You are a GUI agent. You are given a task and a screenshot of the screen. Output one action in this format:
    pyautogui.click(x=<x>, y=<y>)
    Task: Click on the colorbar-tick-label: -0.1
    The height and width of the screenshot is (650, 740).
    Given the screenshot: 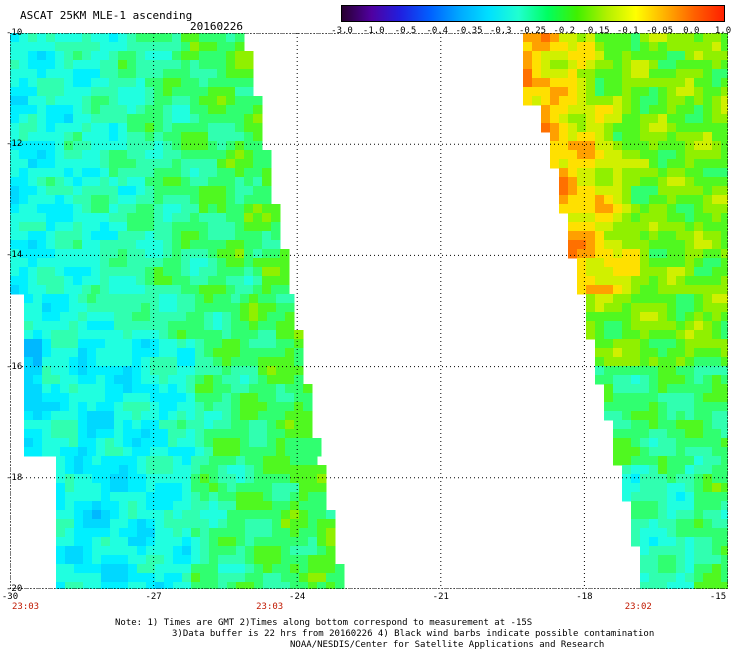 What is the action you would take?
    pyautogui.click(x=627, y=31)
    